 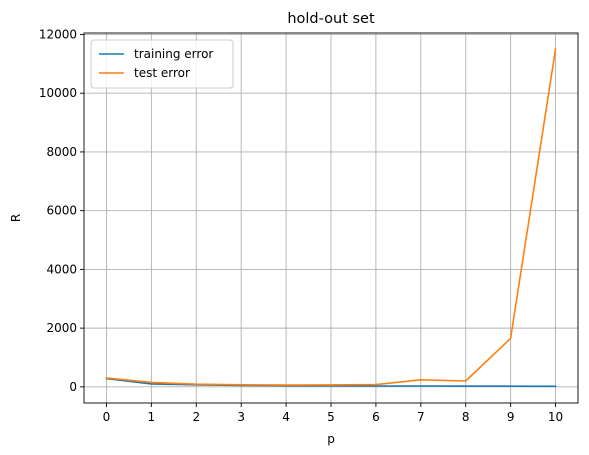 I want to click on x-tick-label: 9, so click(x=511, y=417).